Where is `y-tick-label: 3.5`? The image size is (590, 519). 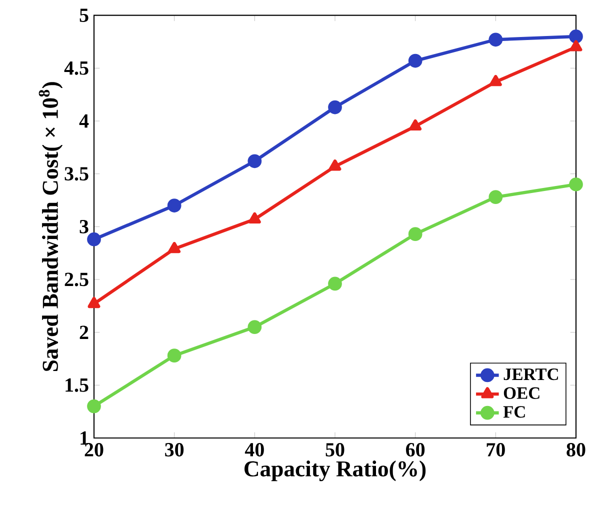 y-tick-label: 3.5 is located at coordinates (76, 174).